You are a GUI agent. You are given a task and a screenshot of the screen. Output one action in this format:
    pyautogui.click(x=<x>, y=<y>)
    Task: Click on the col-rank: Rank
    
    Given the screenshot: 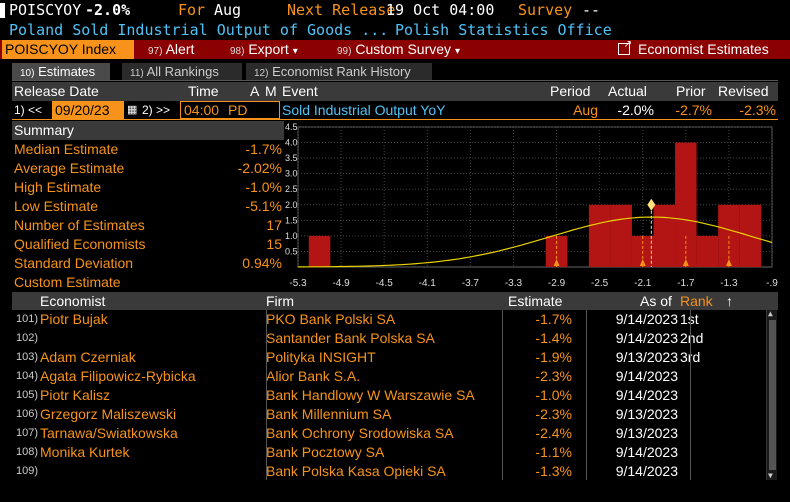 What is the action you would take?
    pyautogui.click(x=696, y=301)
    